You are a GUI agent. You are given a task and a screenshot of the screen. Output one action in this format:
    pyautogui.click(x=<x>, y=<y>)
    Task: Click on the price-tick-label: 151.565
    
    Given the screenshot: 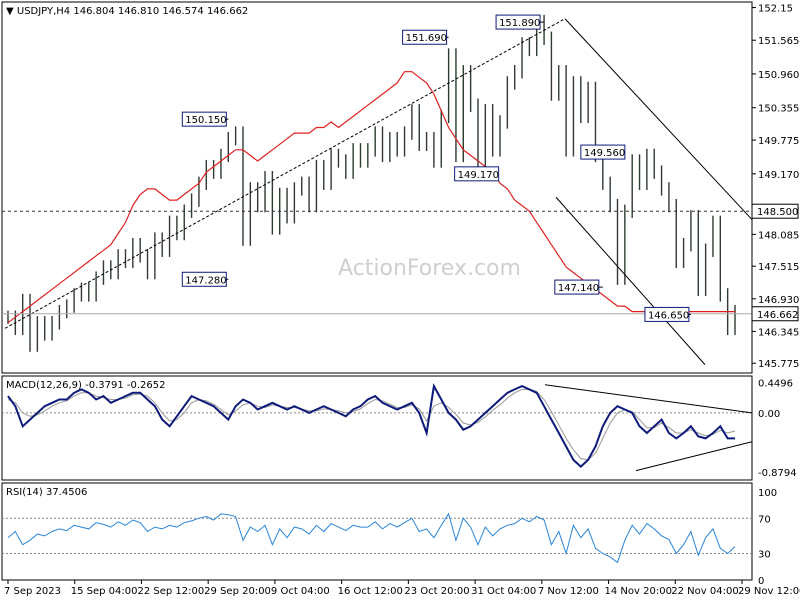 What is the action you would take?
    pyautogui.click(x=778, y=41)
    